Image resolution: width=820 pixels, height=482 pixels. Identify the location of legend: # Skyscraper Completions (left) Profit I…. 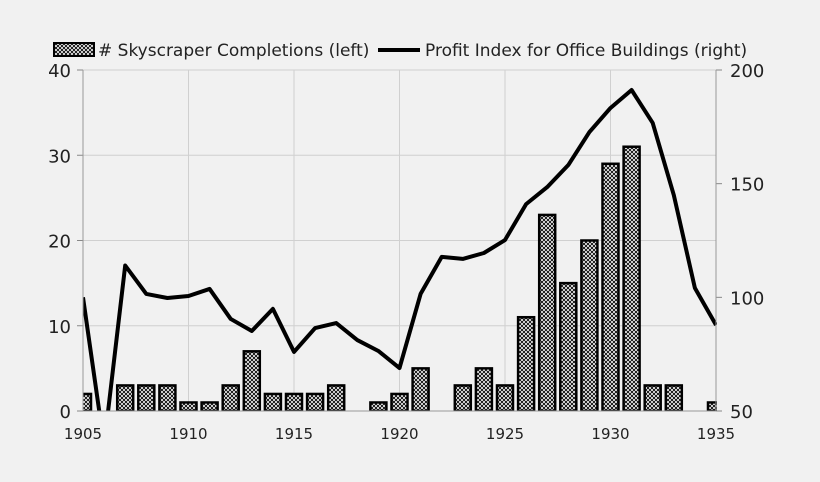
(400, 51).